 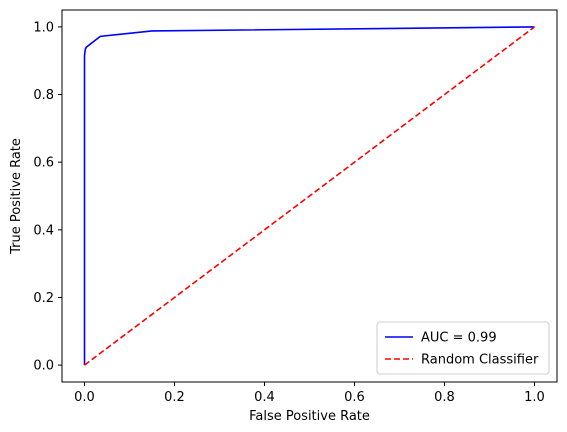 What do you see at coordinates (43, 298) in the screenshot?
I see `y-tick-label: 0.2` at bounding box center [43, 298].